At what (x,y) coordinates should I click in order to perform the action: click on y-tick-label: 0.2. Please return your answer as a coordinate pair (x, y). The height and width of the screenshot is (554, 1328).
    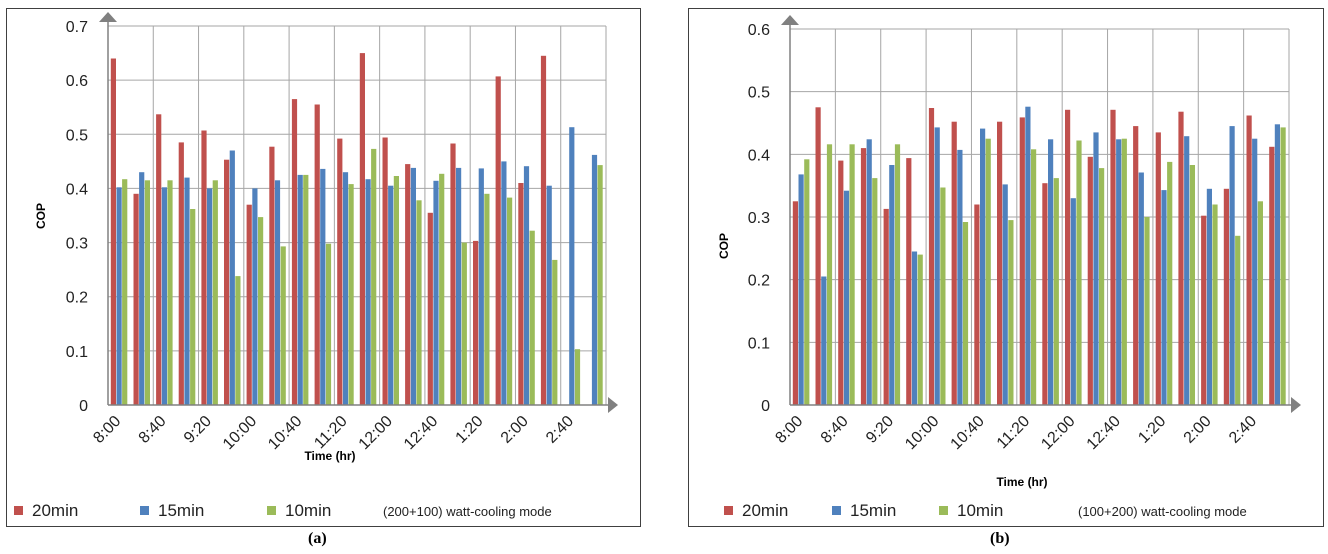
    Looking at the image, I should click on (759, 281).